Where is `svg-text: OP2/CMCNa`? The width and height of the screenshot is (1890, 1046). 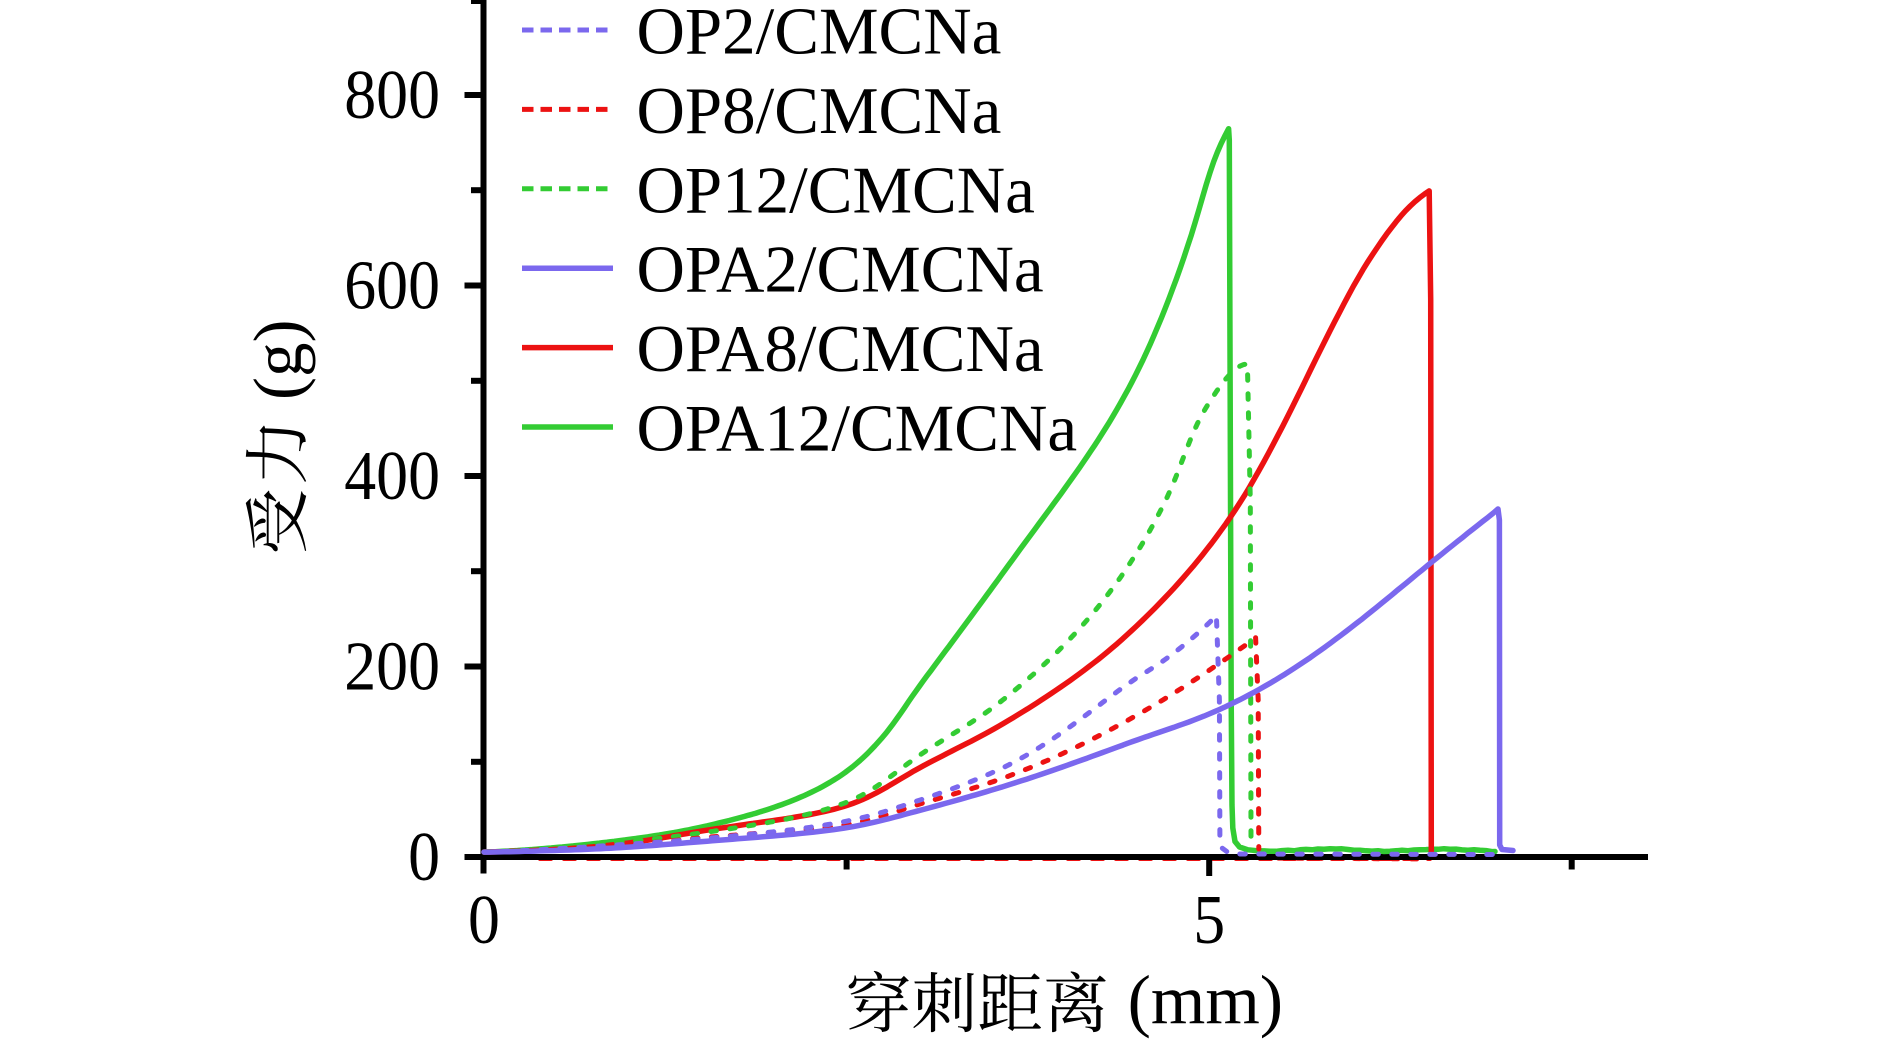 svg-text: OP2/CMCNa is located at coordinates (819, 34).